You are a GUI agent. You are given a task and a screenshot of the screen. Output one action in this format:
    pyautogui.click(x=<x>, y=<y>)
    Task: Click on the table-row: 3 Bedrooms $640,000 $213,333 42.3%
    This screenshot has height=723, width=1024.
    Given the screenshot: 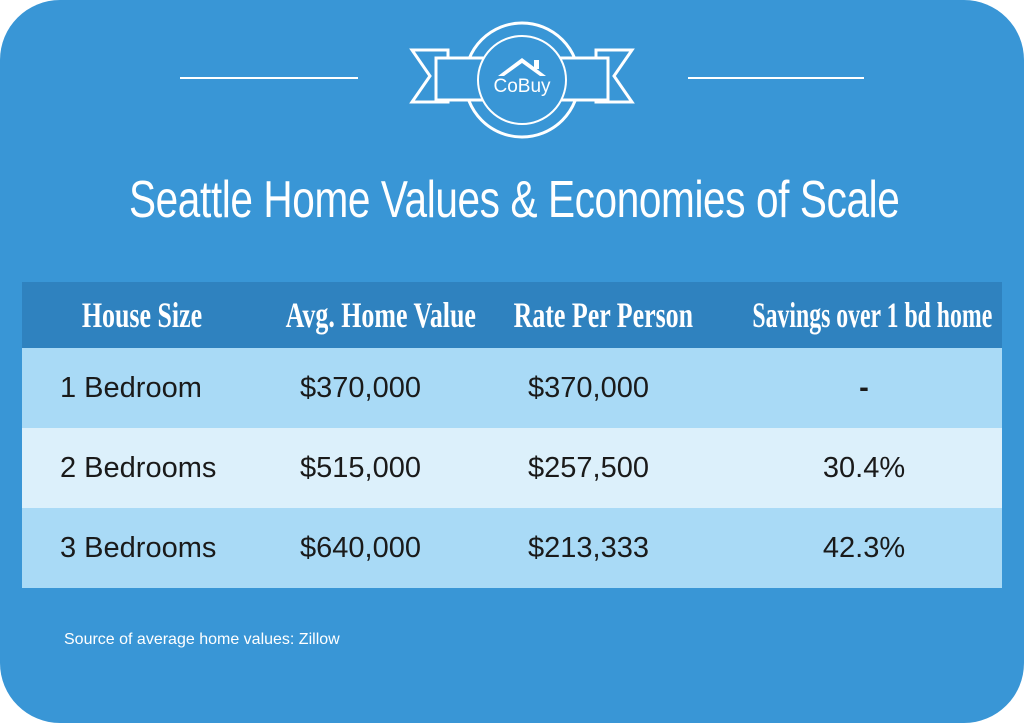 What is the action you would take?
    pyautogui.click(x=512, y=548)
    